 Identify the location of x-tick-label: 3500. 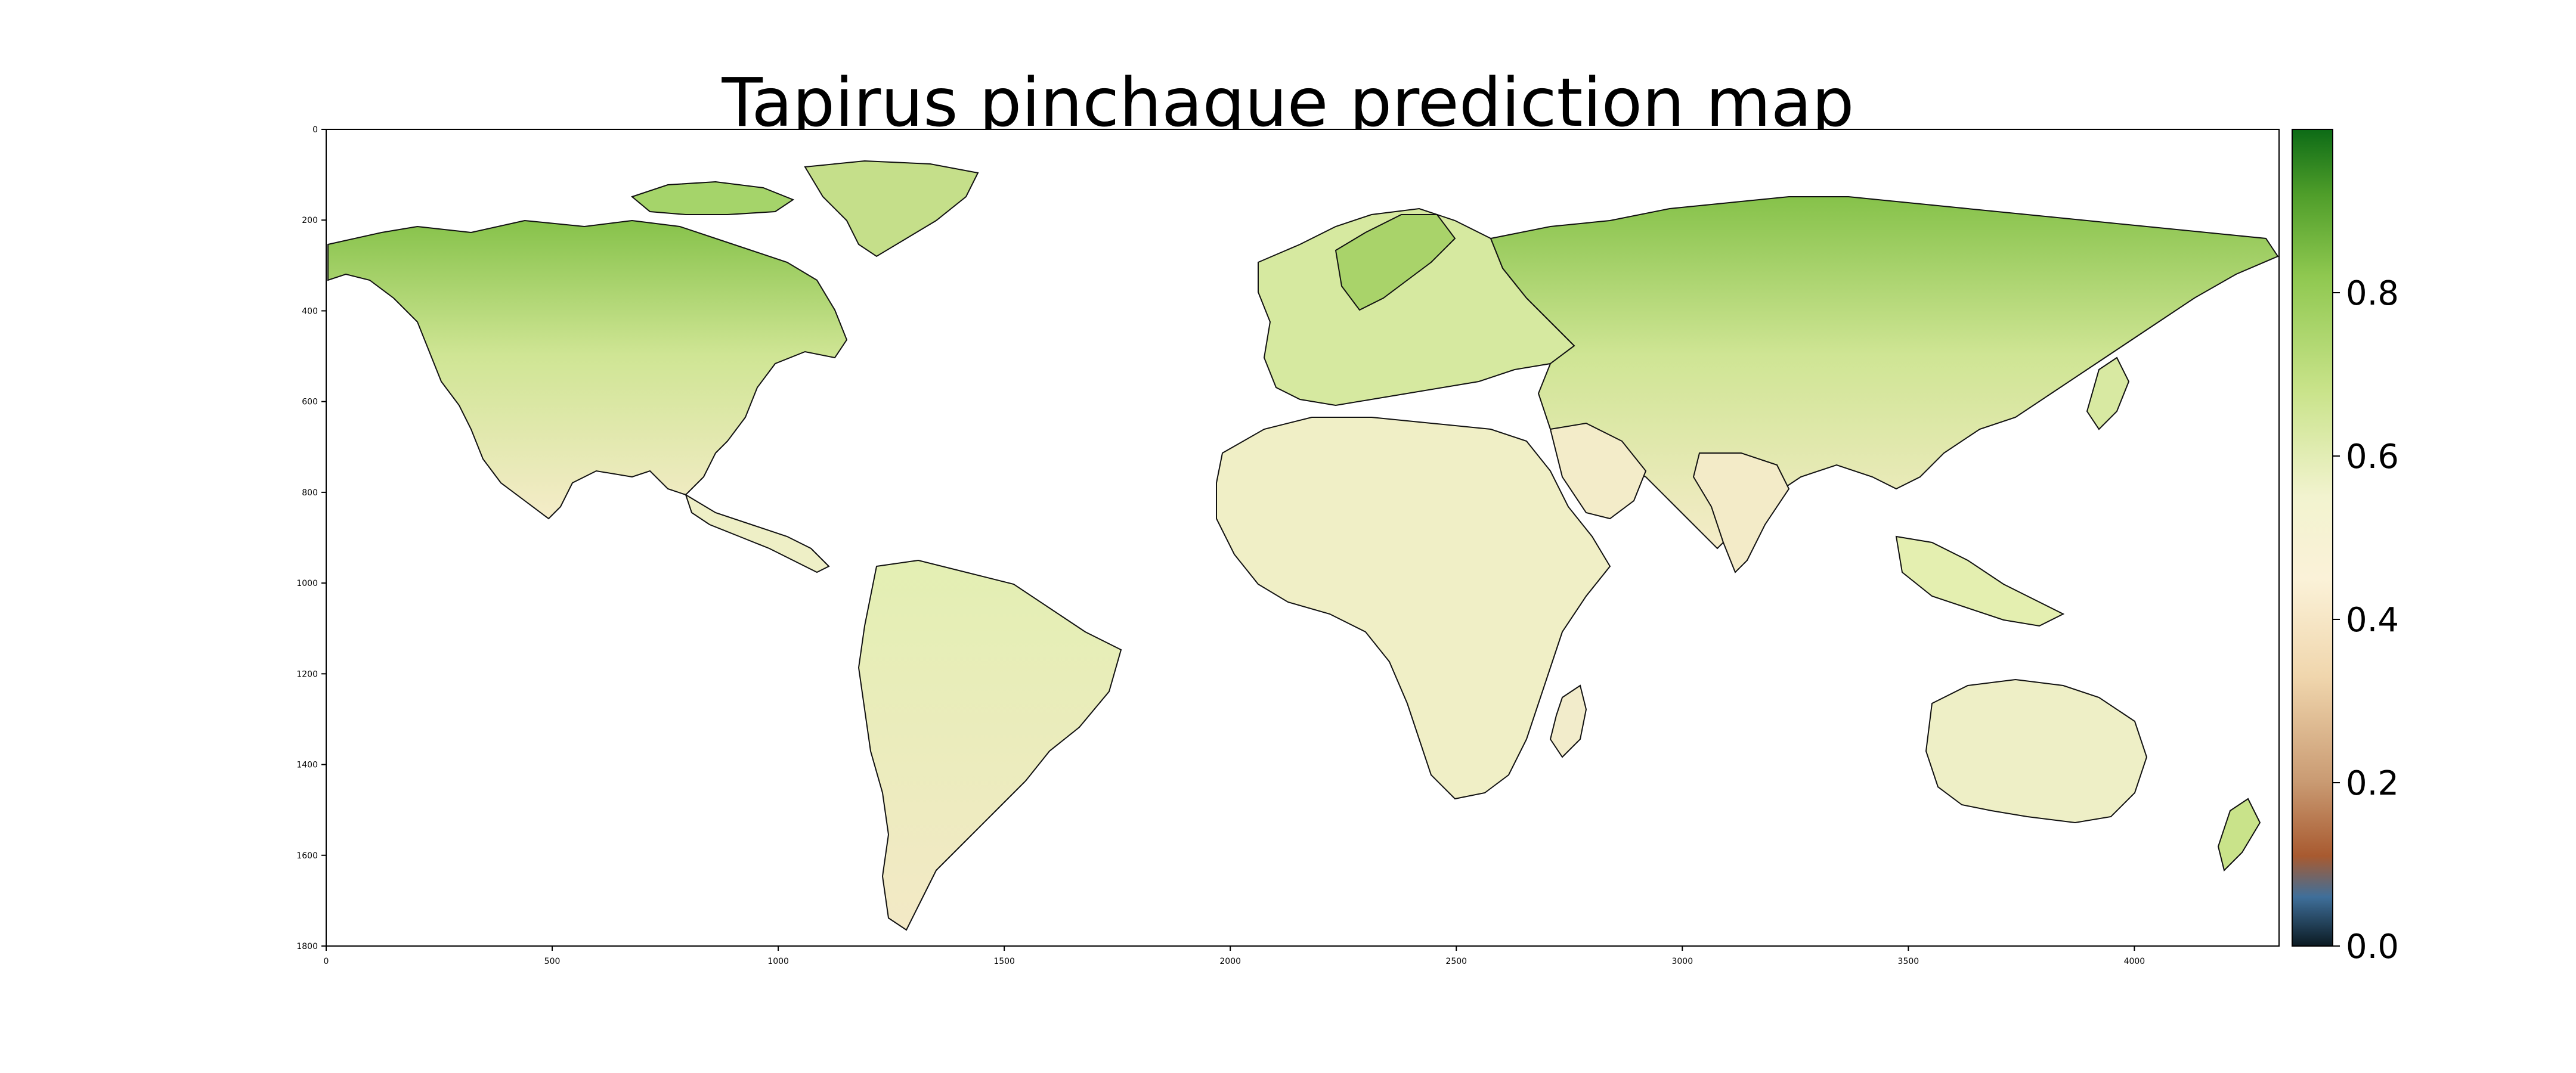
(1908, 961).